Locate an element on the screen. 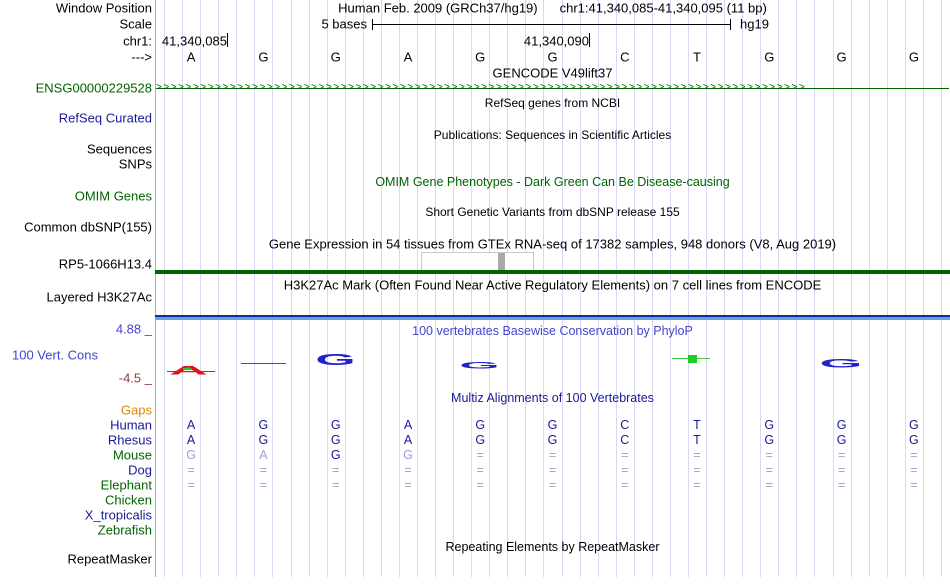 Image resolution: width=950 pixels, height=584 pixels. track-label-scale: Scale is located at coordinates (135, 24).